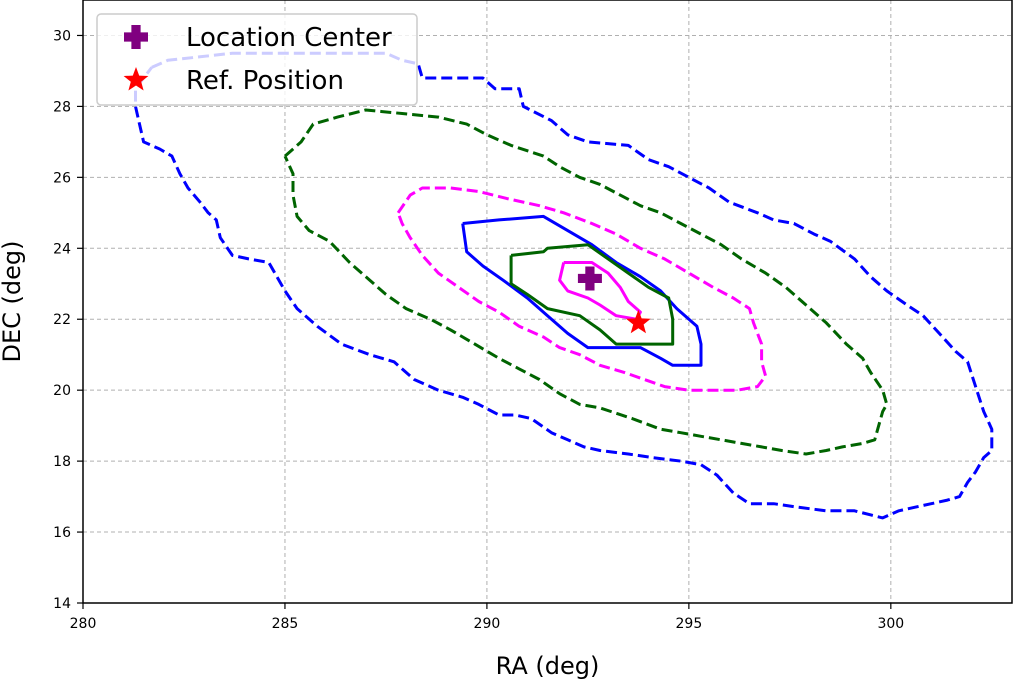 Image resolution: width=1013 pixels, height=681 pixels. I want to click on x-tick-label: 290, so click(487, 624).